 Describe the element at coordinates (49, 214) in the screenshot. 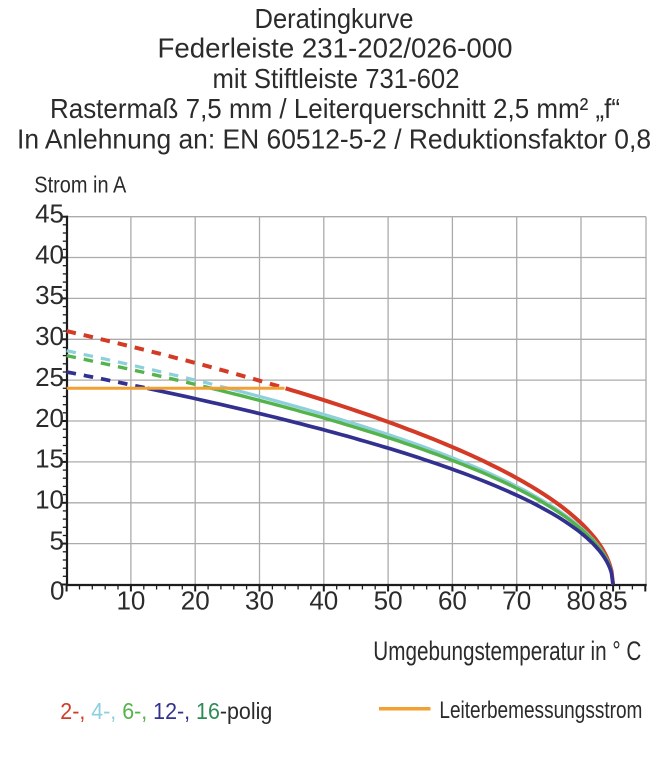

I see `svg-text: 45` at that location.